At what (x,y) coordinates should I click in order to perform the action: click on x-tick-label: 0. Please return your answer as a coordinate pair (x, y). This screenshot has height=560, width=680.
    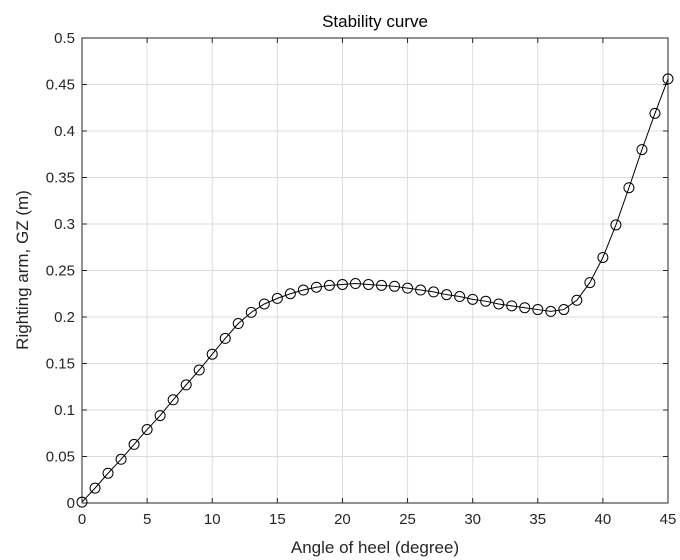
    Looking at the image, I should click on (82, 519).